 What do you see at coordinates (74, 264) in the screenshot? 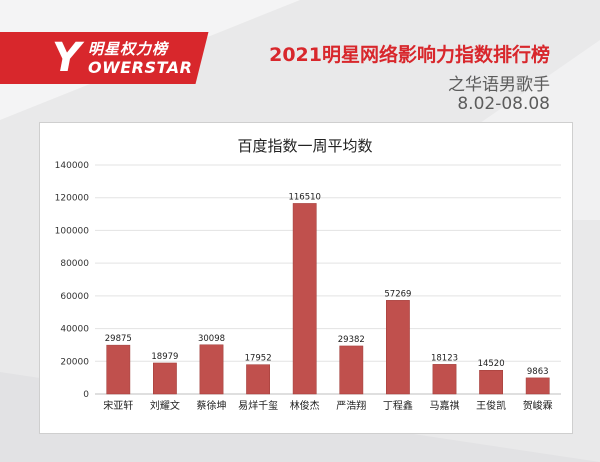
I see `y-tick-label: 80000` at bounding box center [74, 264].